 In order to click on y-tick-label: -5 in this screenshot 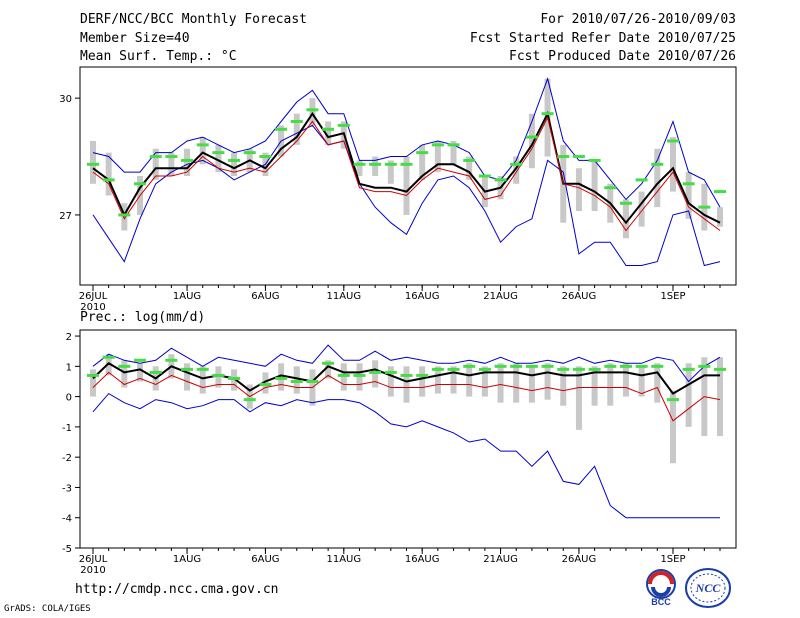, I will do `click(67, 549)`.